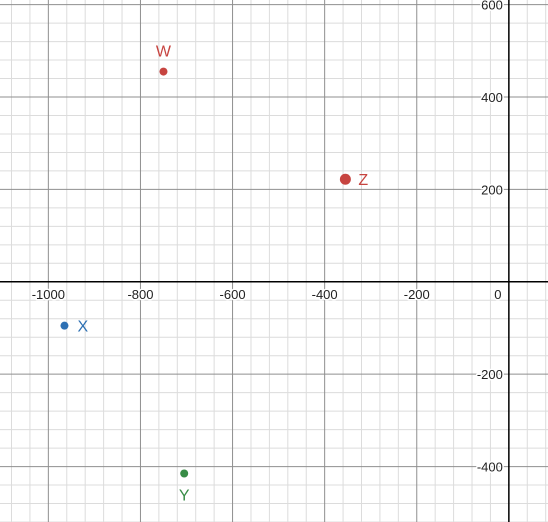  I want to click on x-tick-label: -400, so click(325, 294).